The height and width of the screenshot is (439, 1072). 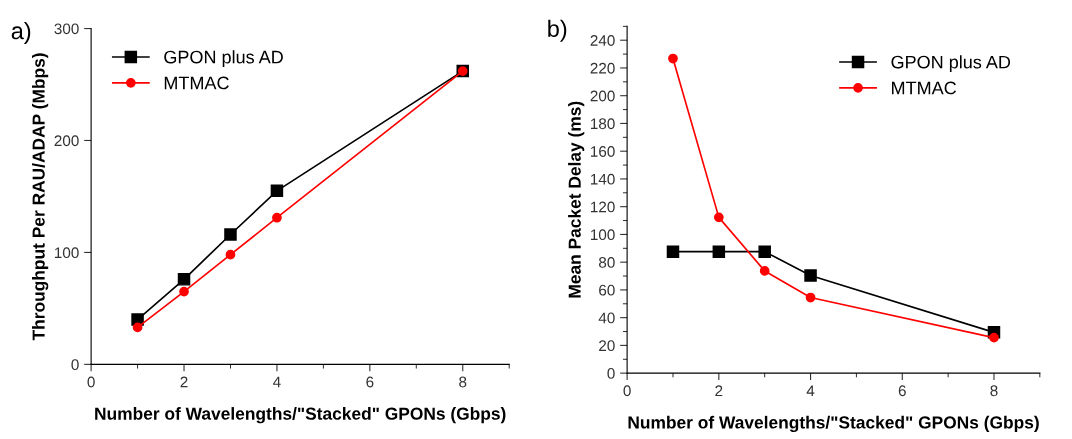 What do you see at coordinates (576, 199) in the screenshot?
I see `y-axis-title: Mean Packet Delay (ms)` at bounding box center [576, 199].